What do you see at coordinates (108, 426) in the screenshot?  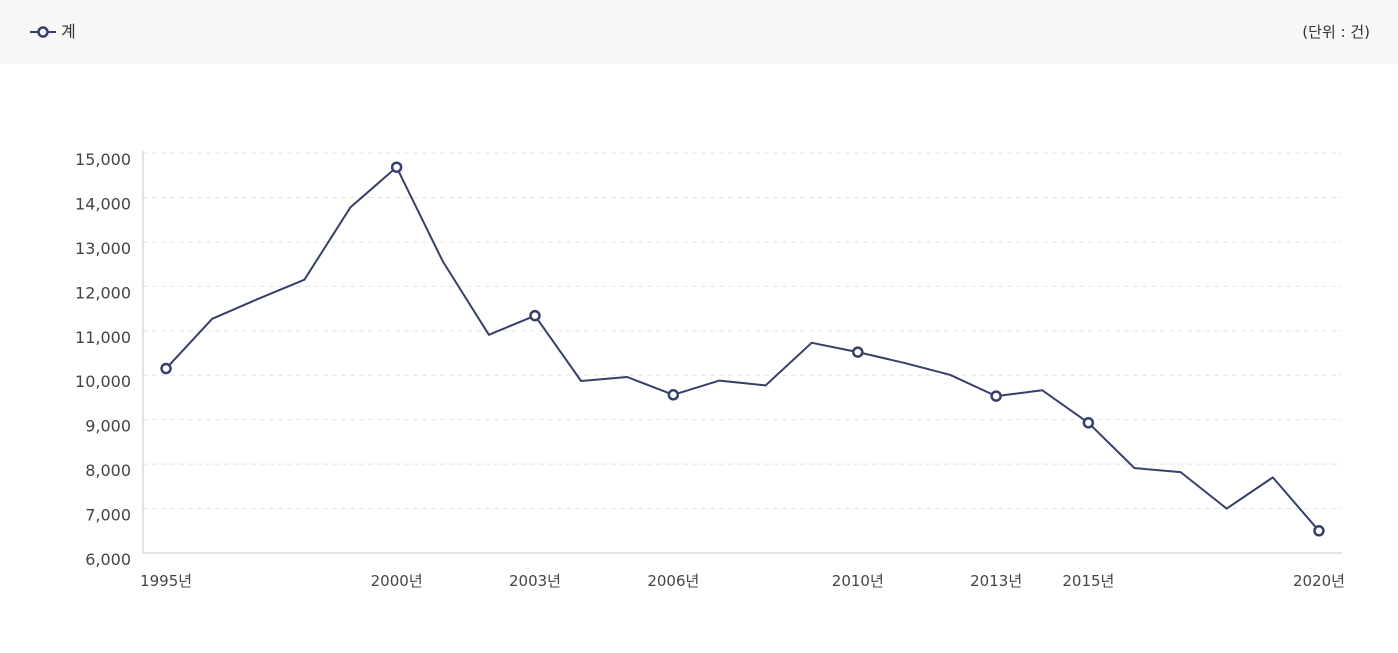 I see `y-tick-label: 9,000` at bounding box center [108, 426].